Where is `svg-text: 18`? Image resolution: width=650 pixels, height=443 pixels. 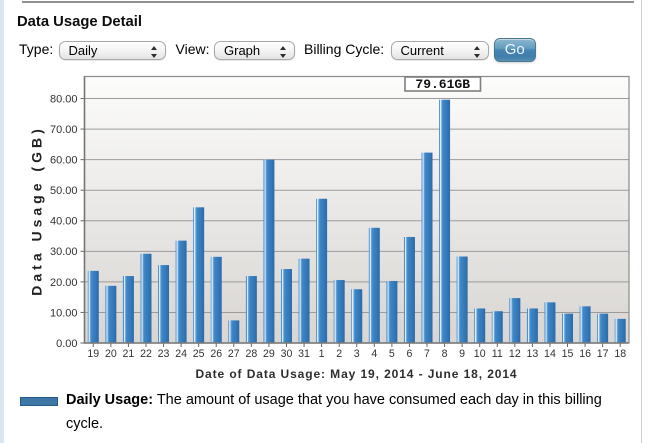
svg-text: 18 is located at coordinates (620, 354).